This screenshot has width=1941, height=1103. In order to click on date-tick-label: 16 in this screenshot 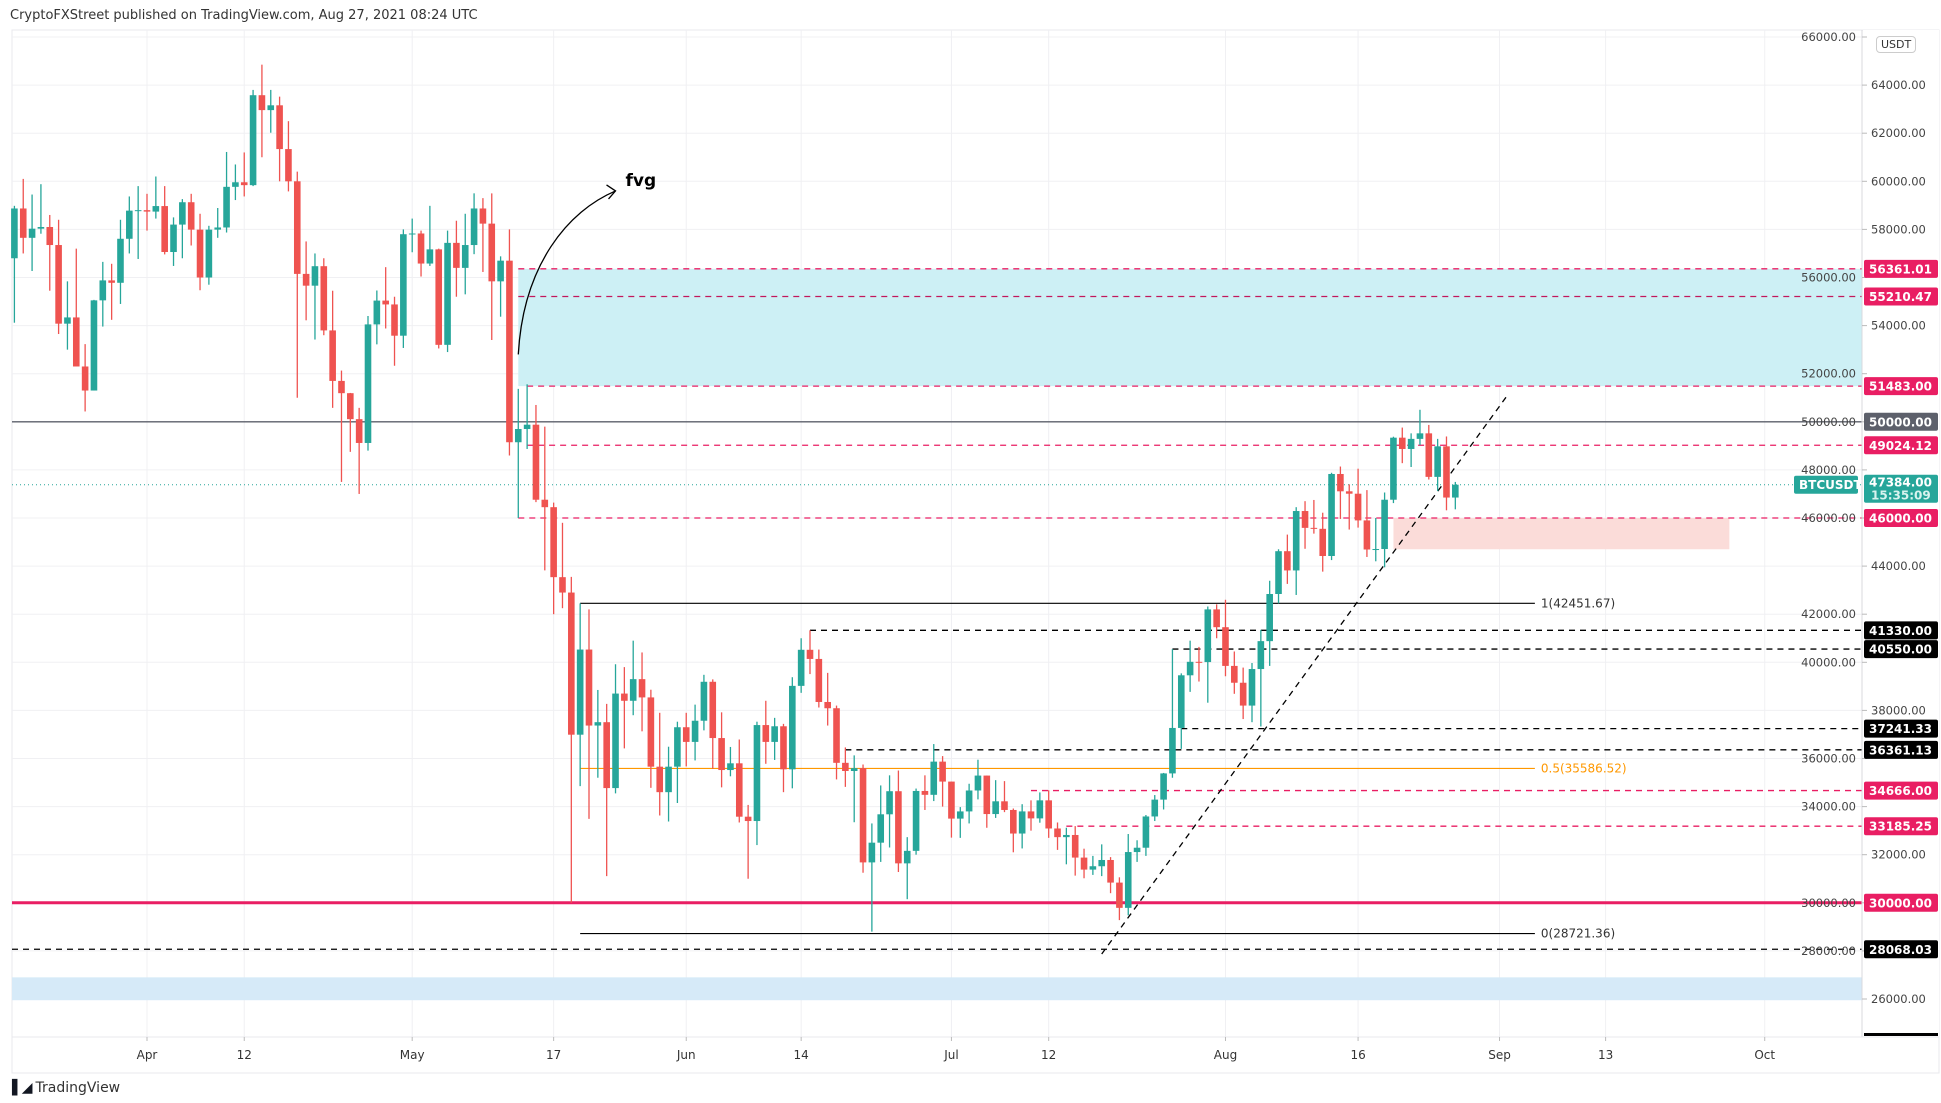, I will do `click(1357, 1055)`.